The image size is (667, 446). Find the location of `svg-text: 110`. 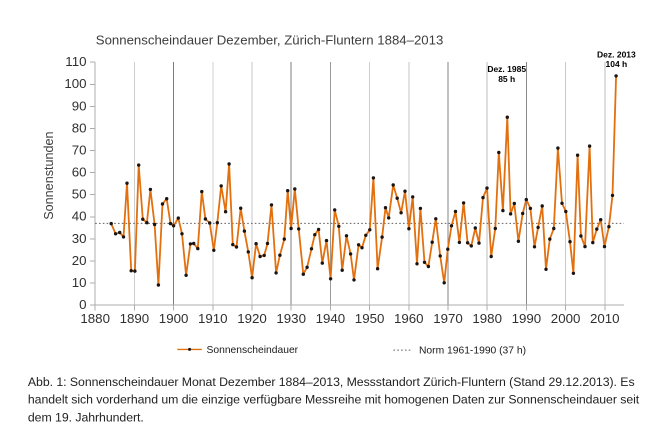

svg-text: 110 is located at coordinates (75, 61).